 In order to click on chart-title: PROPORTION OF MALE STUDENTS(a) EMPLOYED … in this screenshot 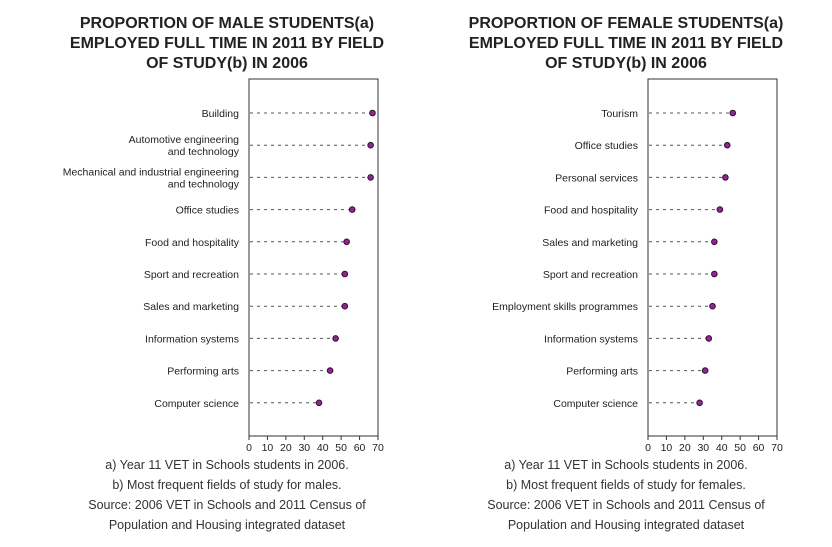, I will do `click(227, 44)`.